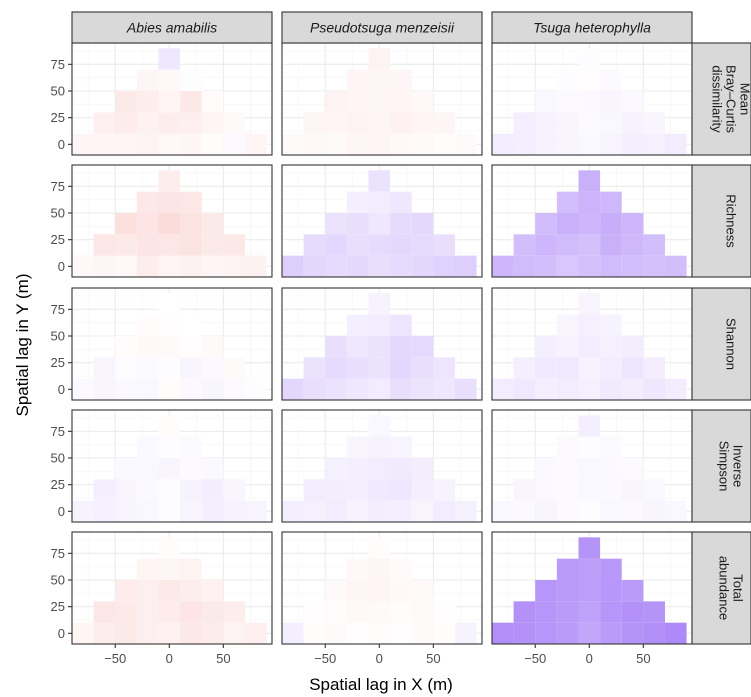 This screenshot has width=751, height=697. Describe the element at coordinates (172, 27) in the screenshot. I see `column-strip` at that location.